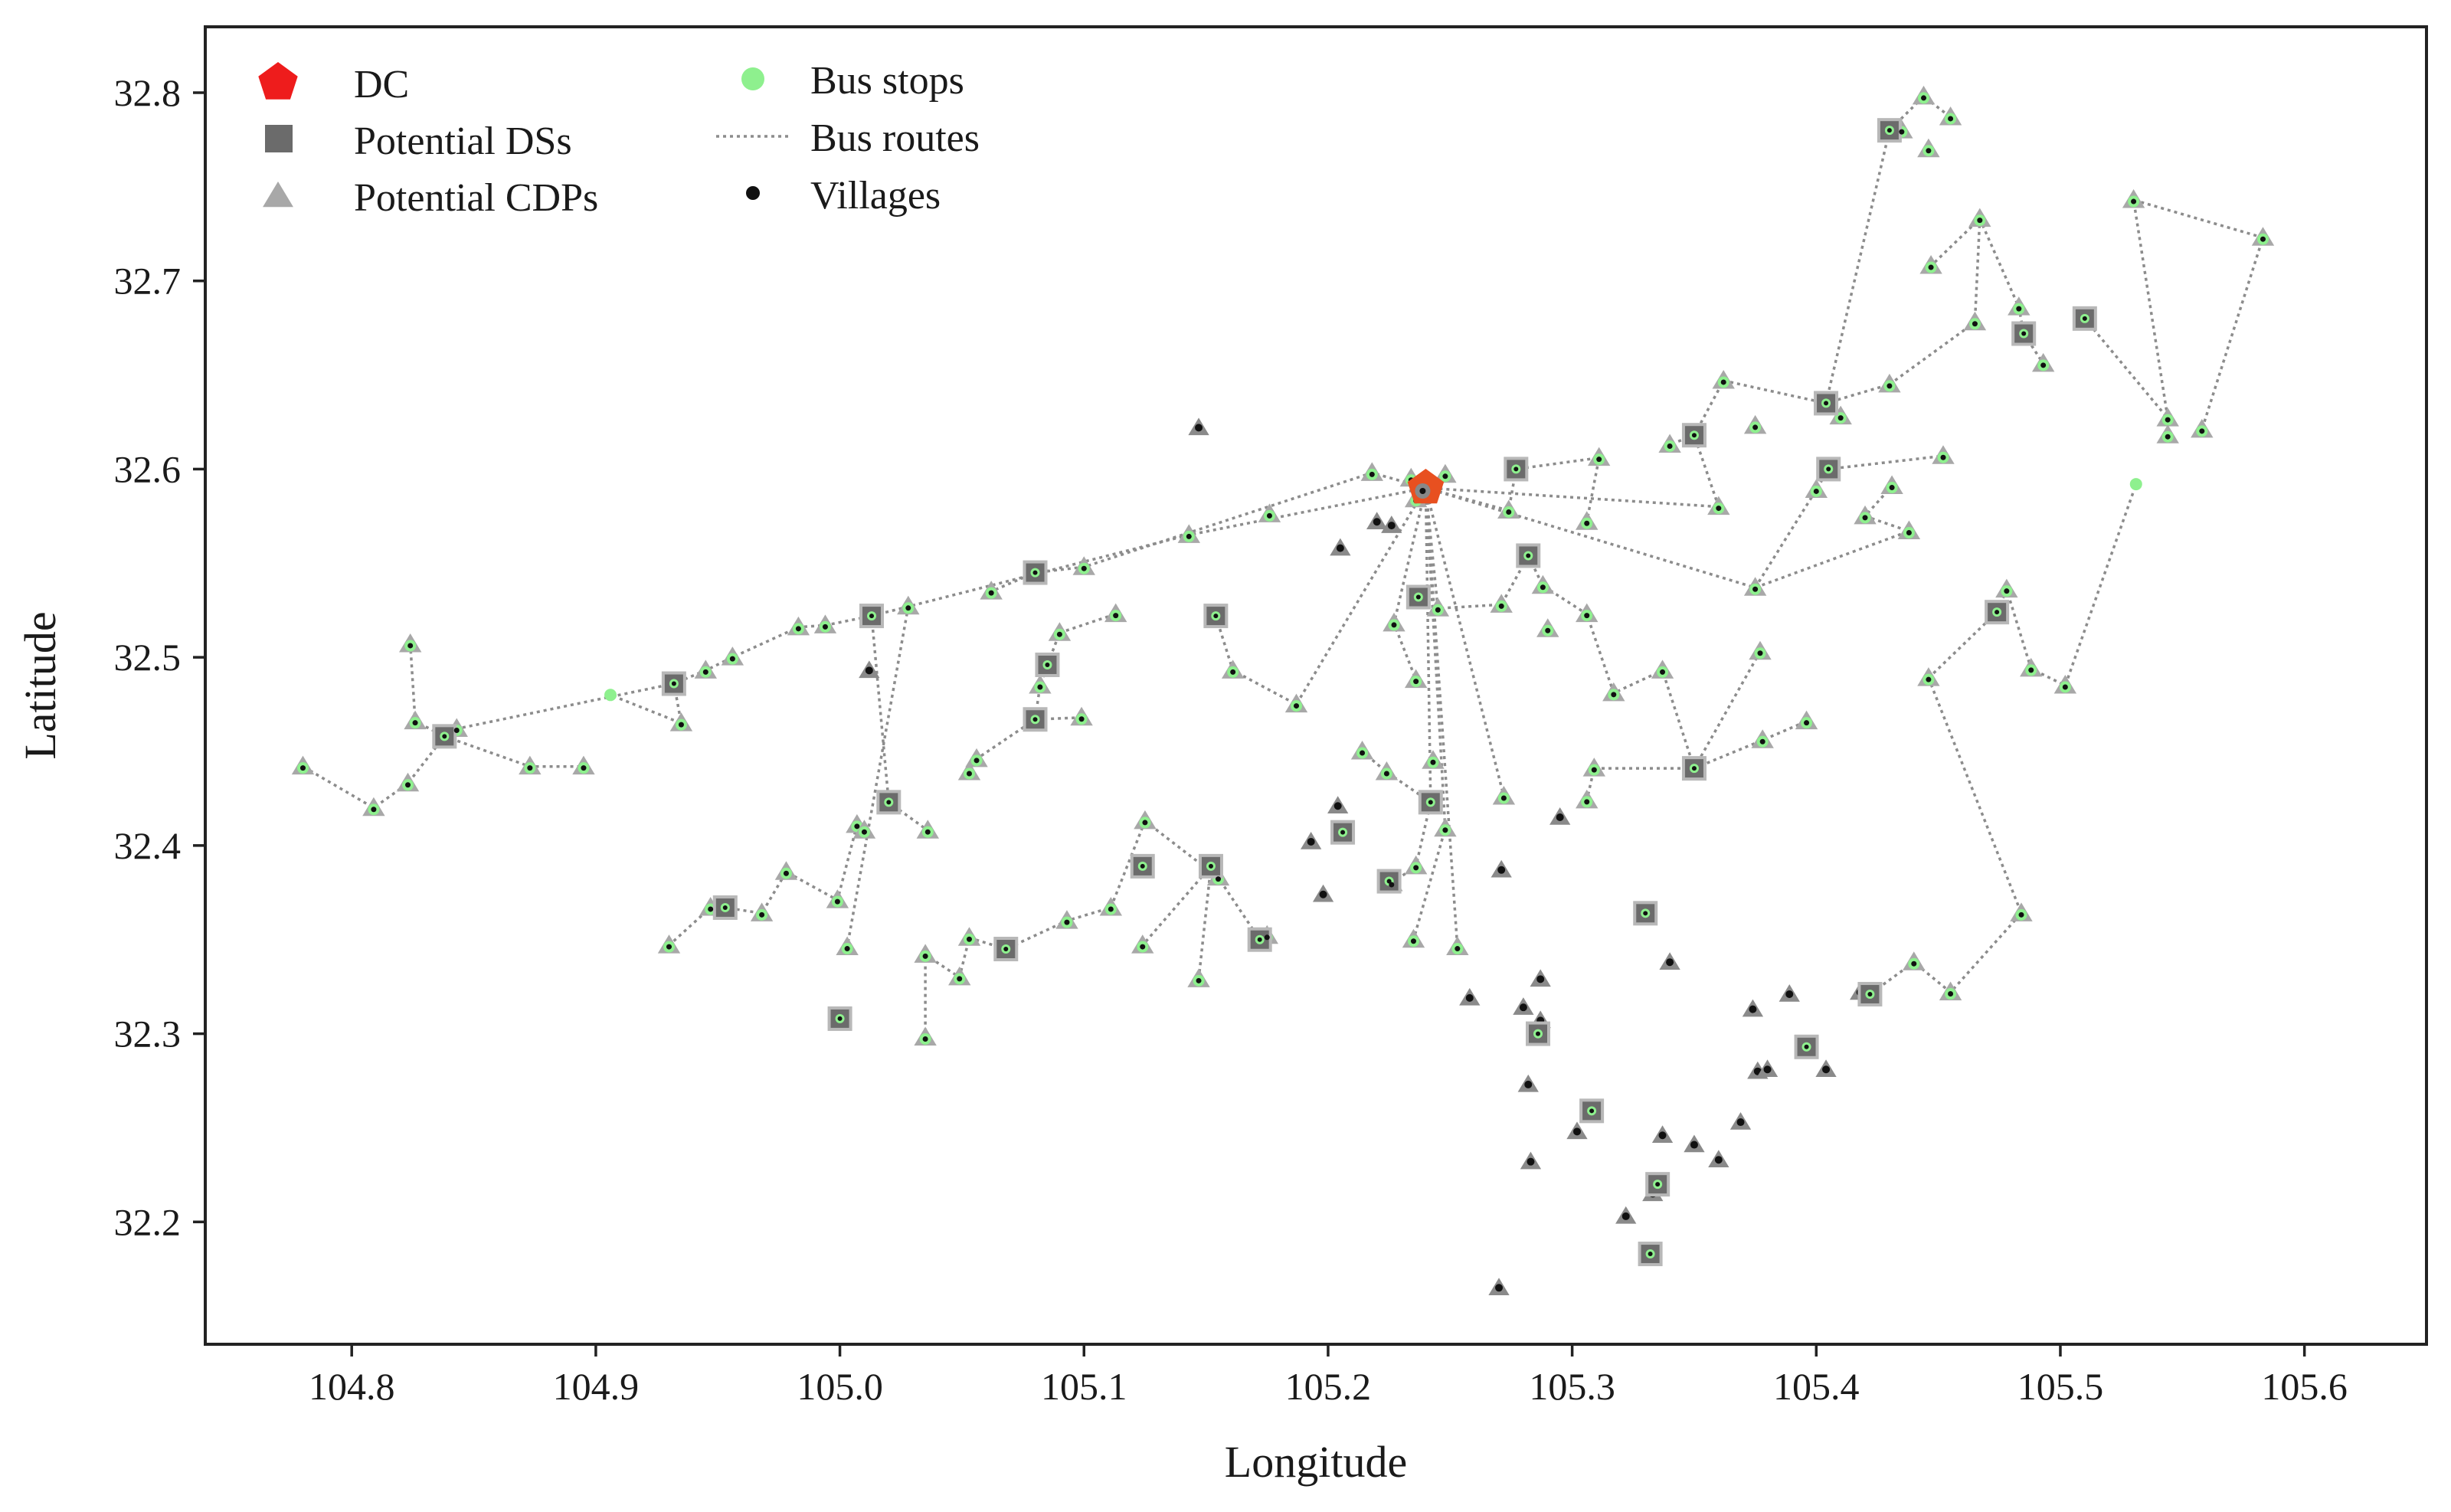  I want to click on y-tick-label-5: 32.7, so click(148, 281).